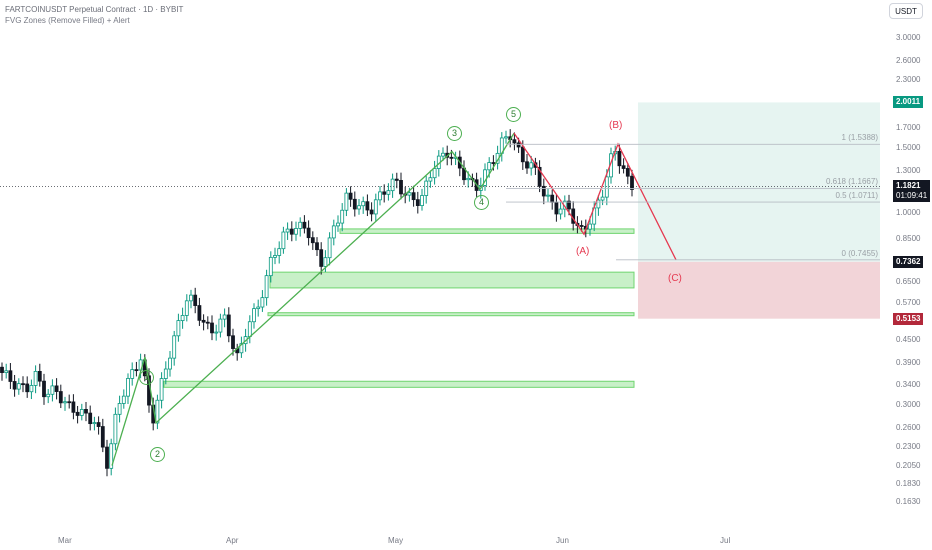  I want to click on currency-button: USDT, so click(906, 11).